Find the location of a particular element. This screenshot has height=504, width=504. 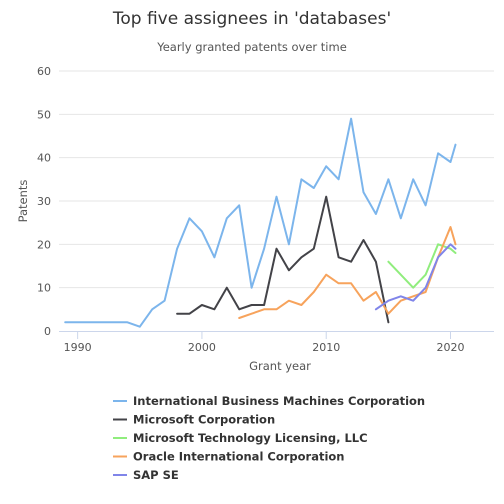

x-tick-label: 2000 is located at coordinates (202, 347).